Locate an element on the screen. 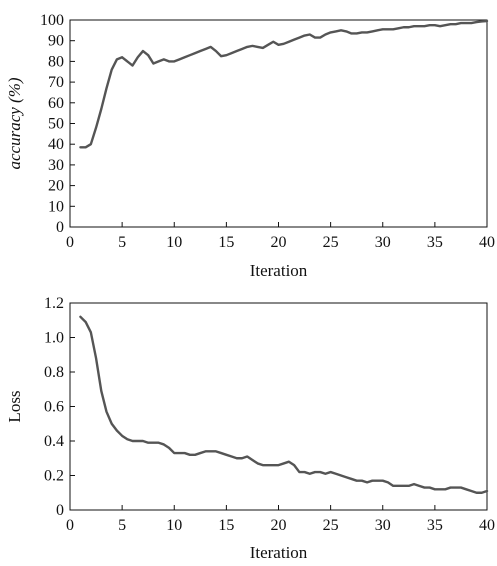 The image size is (497, 566). accuracy-y-tick-label: 100 is located at coordinates (52, 20).